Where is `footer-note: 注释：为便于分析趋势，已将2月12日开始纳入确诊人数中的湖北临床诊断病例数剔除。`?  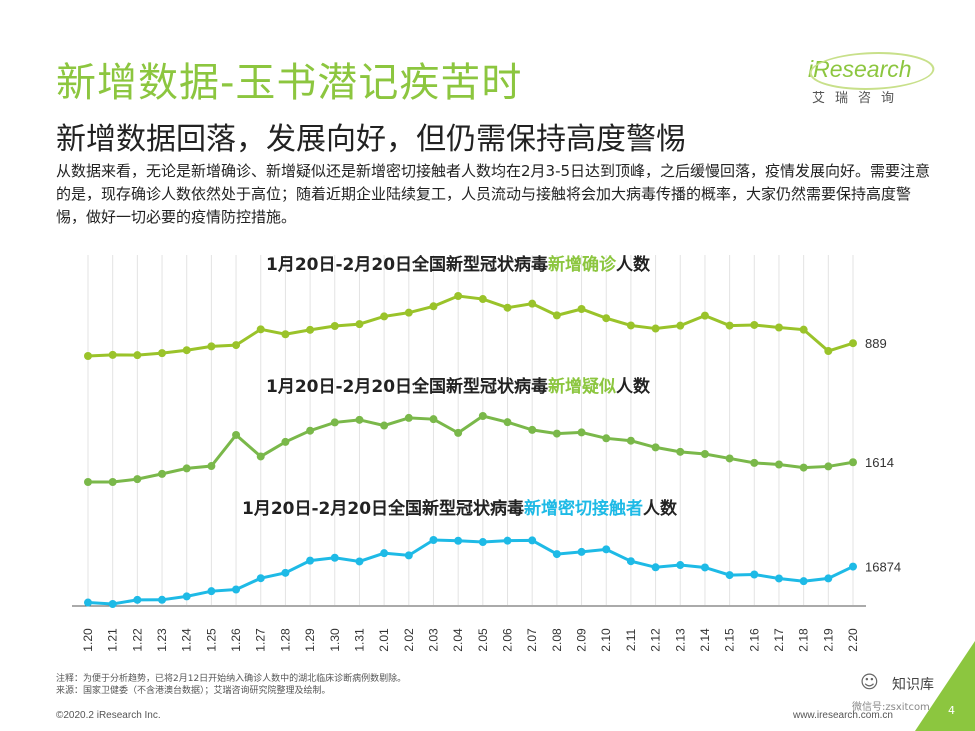
footer-note: 注释：为便于分析趋势，已将2月12日开始纳入确诊人数中的湖北临床诊断病例数剔除。 is located at coordinates (231, 679).